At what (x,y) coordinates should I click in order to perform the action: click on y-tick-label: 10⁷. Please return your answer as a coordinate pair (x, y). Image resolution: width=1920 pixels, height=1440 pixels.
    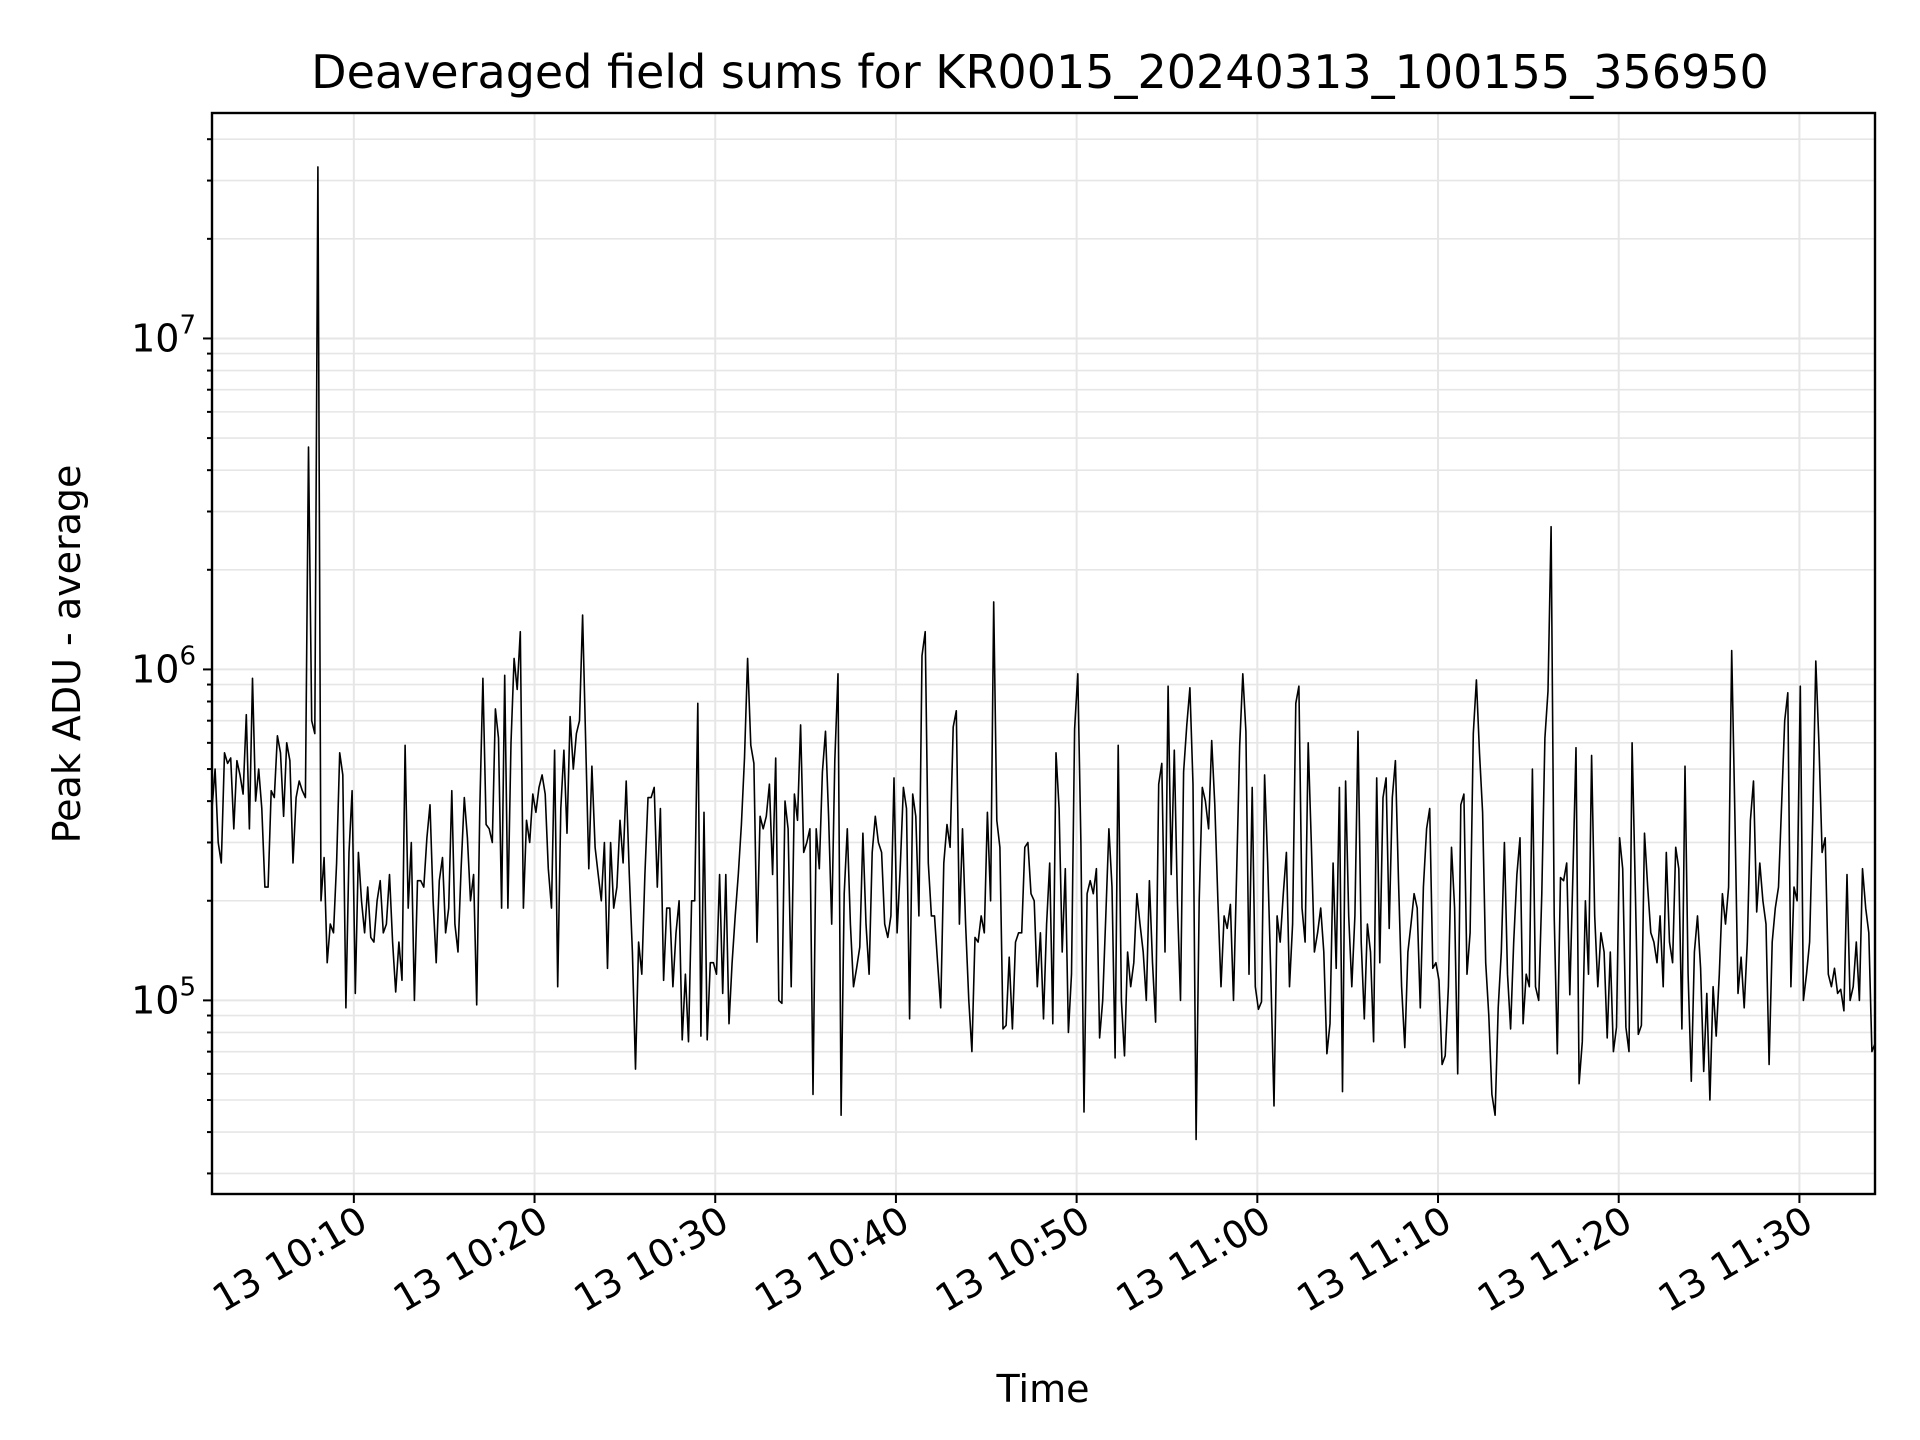
    Looking at the image, I should click on (163, 335).